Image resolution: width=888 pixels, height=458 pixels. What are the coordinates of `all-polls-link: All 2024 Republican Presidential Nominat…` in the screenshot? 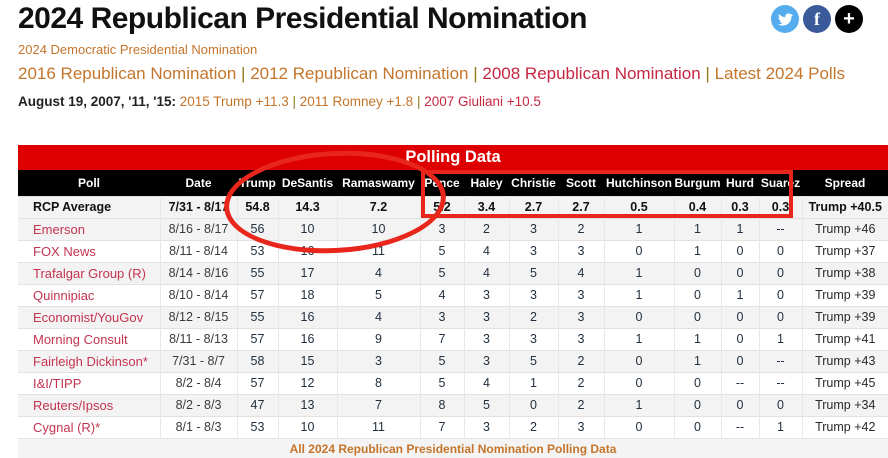 It's located at (453, 448).